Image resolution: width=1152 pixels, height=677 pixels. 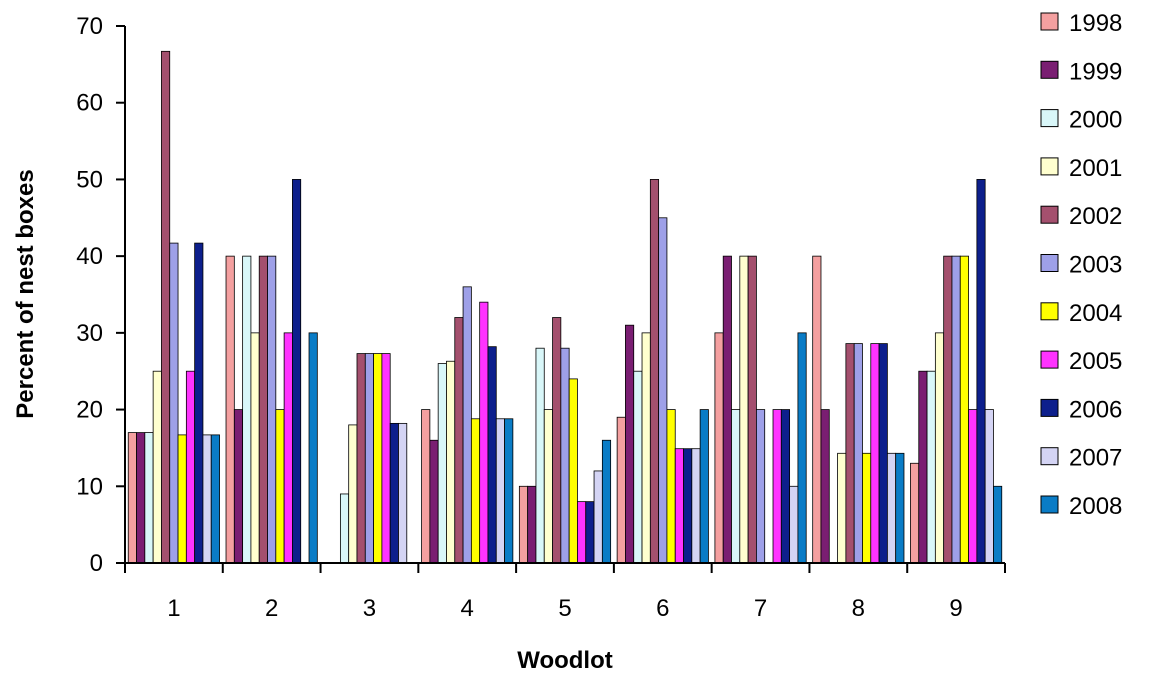 What do you see at coordinates (1049, 214) in the screenshot?
I see `legend-swatch-2002` at bounding box center [1049, 214].